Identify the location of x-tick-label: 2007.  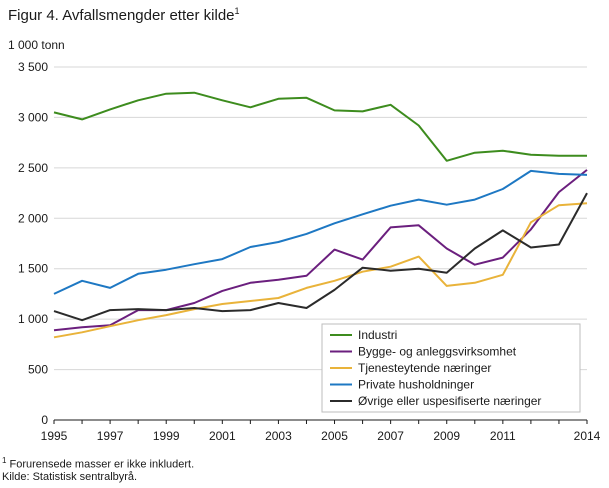
(390, 436).